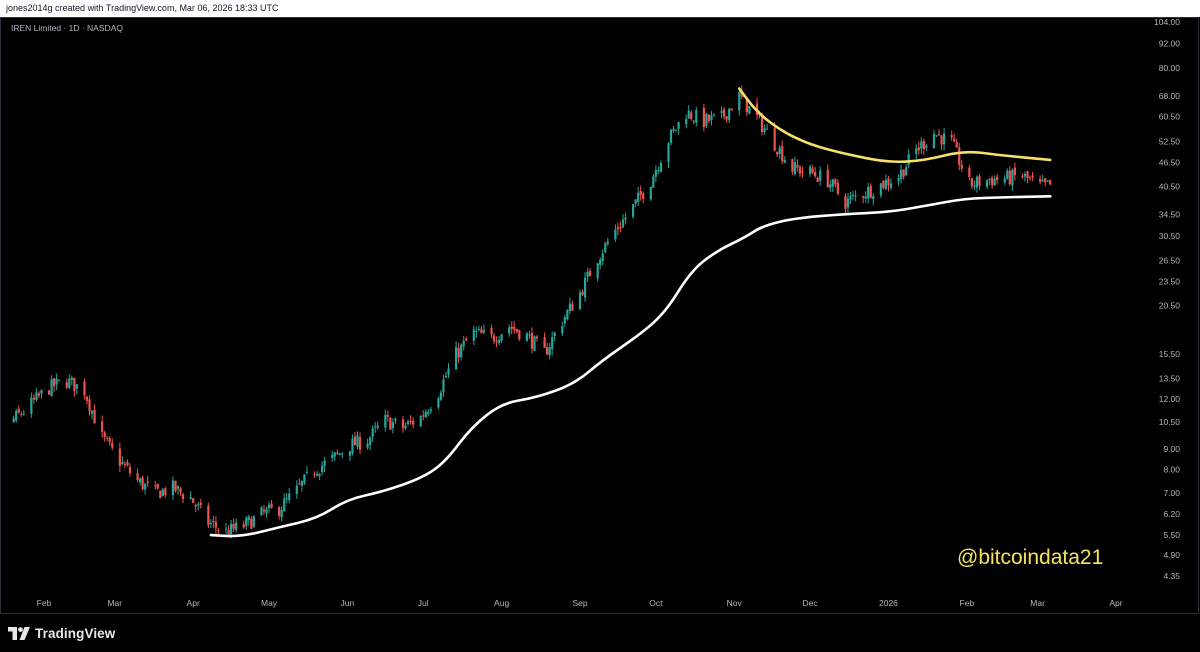 This screenshot has width=1200, height=652. What do you see at coordinates (44, 603) in the screenshot?
I see `time-tick-label: Feb` at bounding box center [44, 603].